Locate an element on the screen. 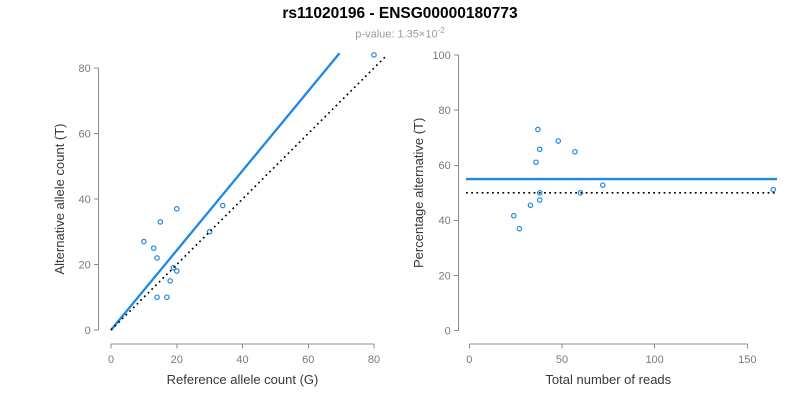  y-axis-title: Percentage alternative (T) is located at coordinates (418, 193).